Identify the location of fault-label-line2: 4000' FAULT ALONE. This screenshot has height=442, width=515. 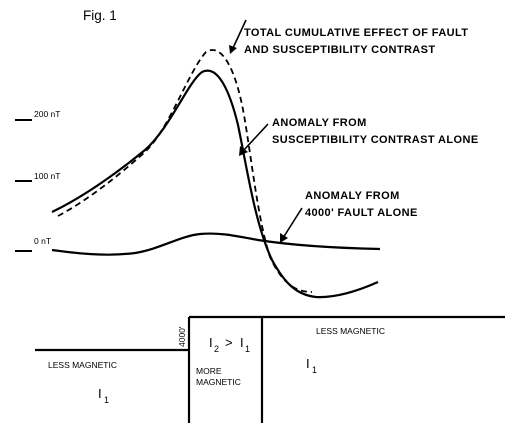
(361, 213).